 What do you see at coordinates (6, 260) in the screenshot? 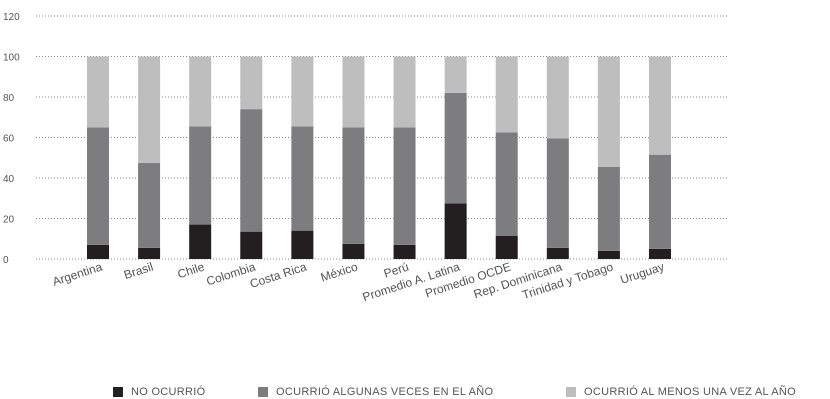
I see `y-tick-label: 0` at bounding box center [6, 260].